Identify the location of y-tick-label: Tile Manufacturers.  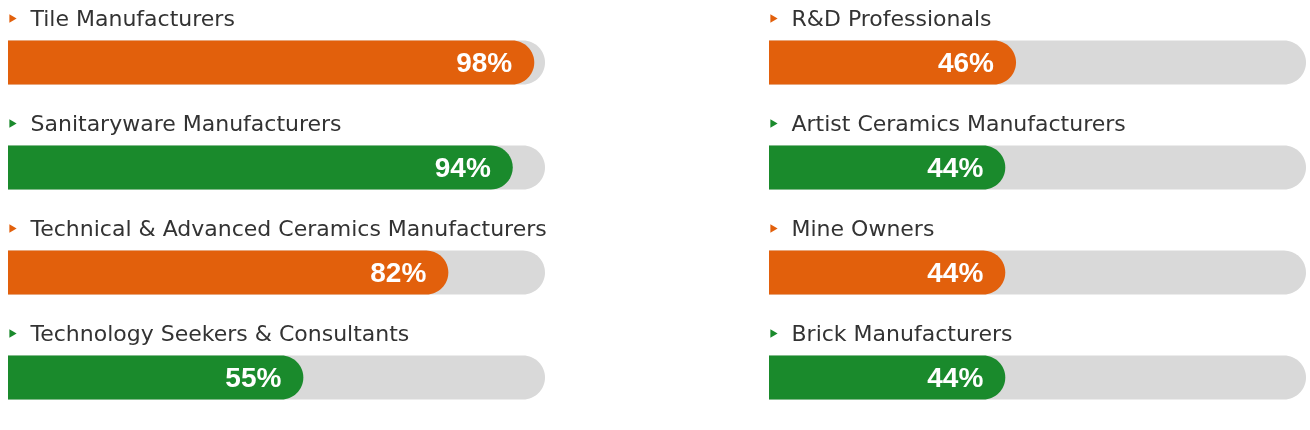
(132, 18).